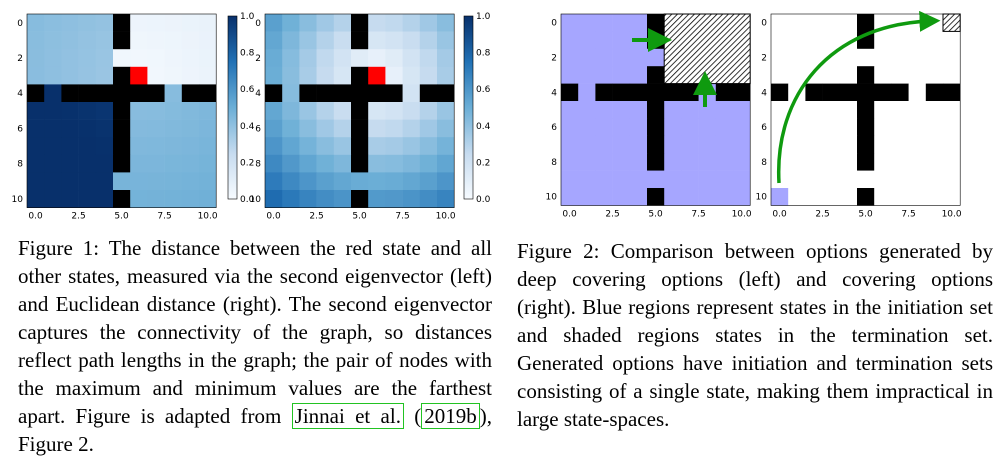 This screenshot has height=470, width=1007. Describe the element at coordinates (569, 214) in the screenshot. I see `x-tick-label: 0.0` at that location.